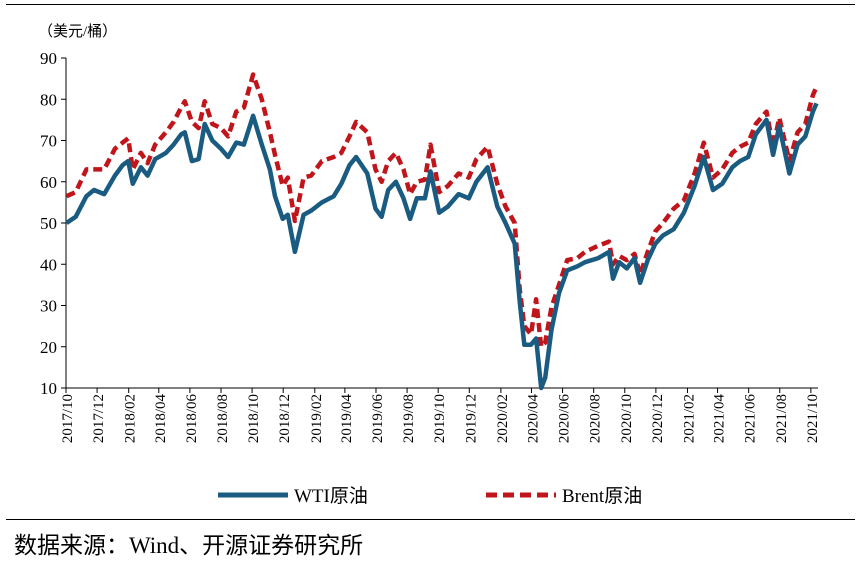 The image size is (861, 566). What do you see at coordinates (48, 264) in the screenshot?
I see `y-tick-label: 40` at bounding box center [48, 264].